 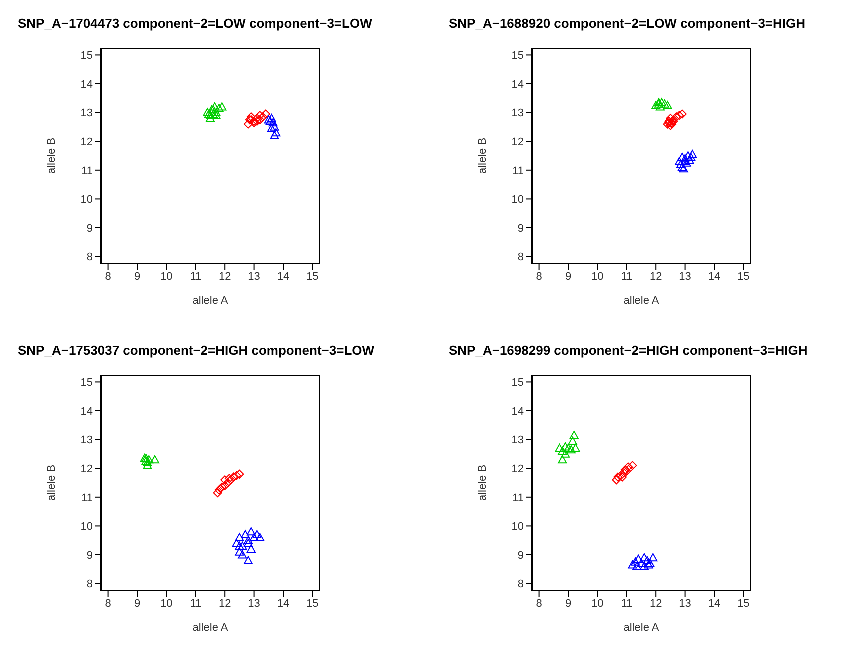 What do you see at coordinates (195, 23) in the screenshot?
I see `chart-title: SNP_A−1704473 component−2=LOW component−3=LOW` at bounding box center [195, 23].